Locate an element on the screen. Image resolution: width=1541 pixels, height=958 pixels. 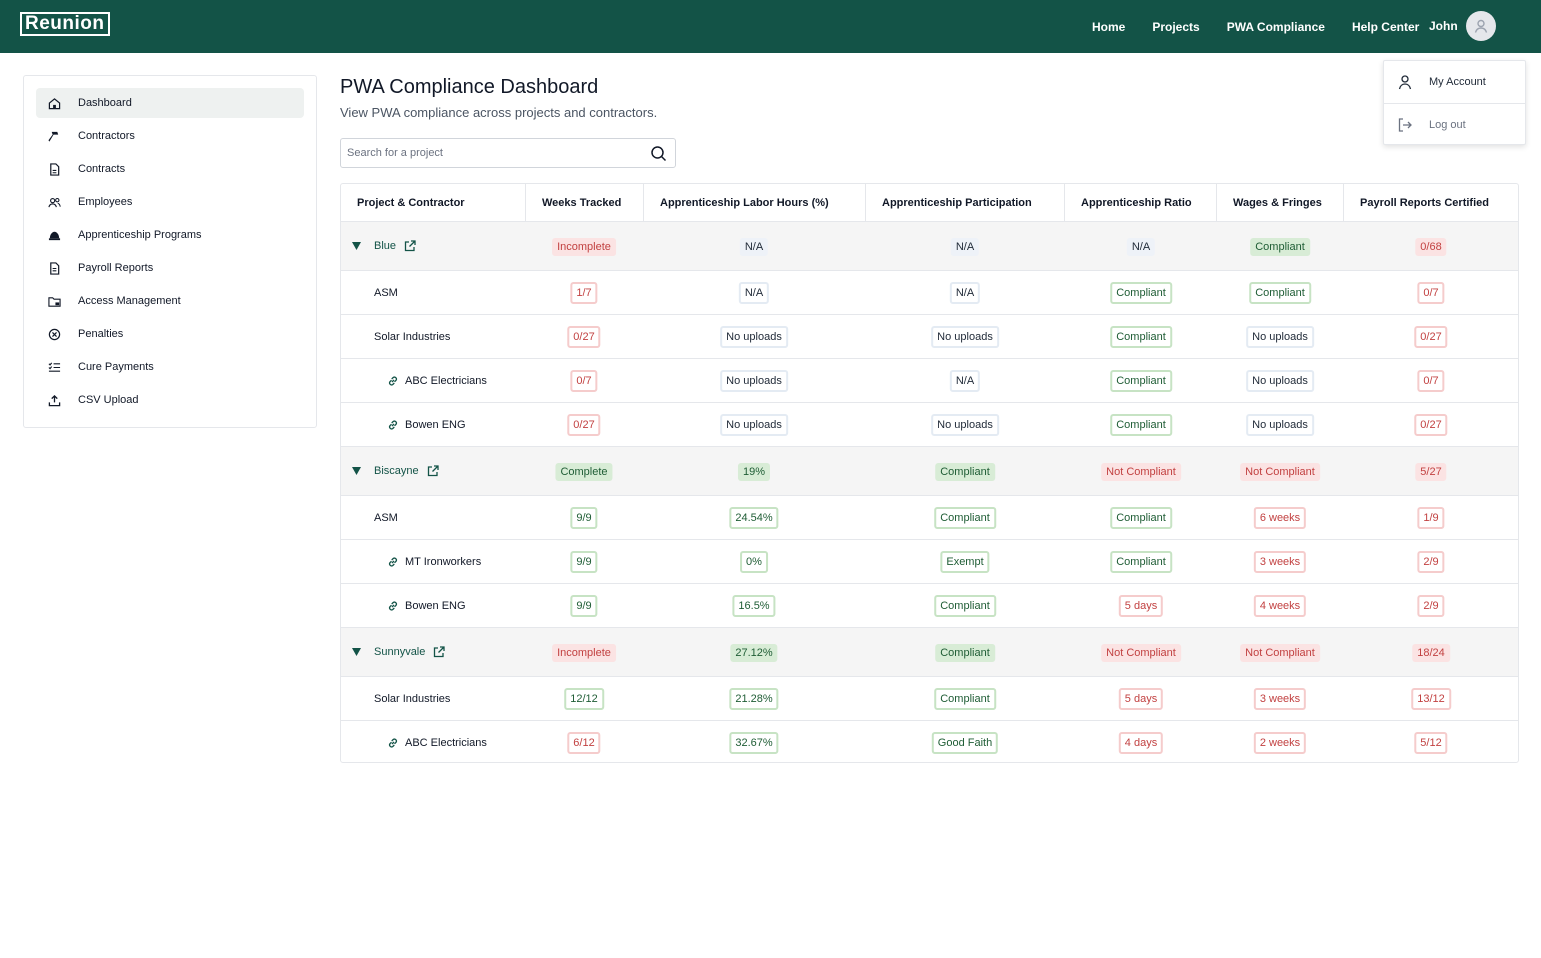
row-name-cell: ASM is located at coordinates (386, 517).